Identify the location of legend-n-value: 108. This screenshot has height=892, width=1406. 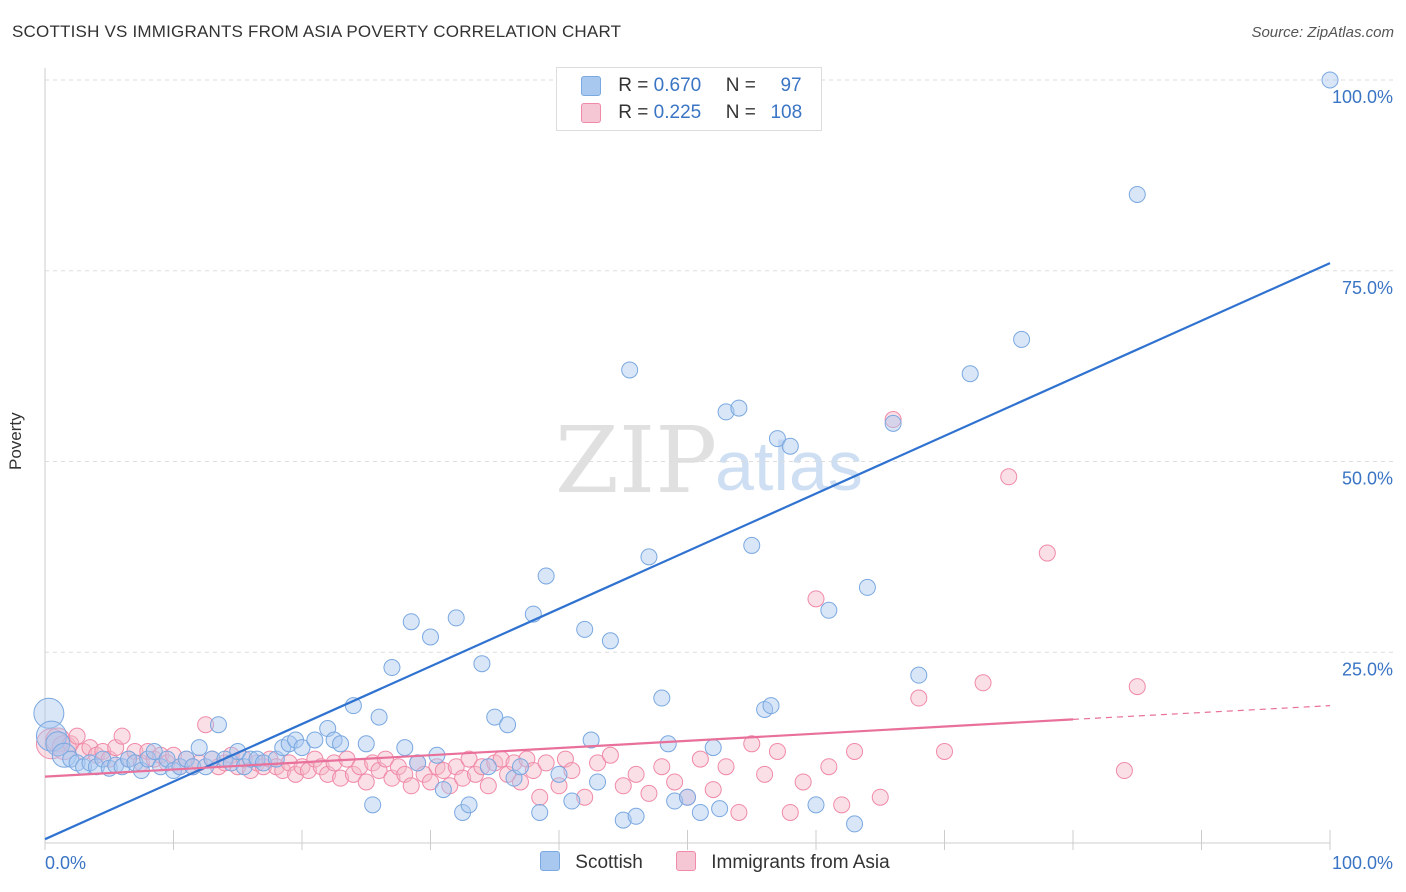
(786, 112).